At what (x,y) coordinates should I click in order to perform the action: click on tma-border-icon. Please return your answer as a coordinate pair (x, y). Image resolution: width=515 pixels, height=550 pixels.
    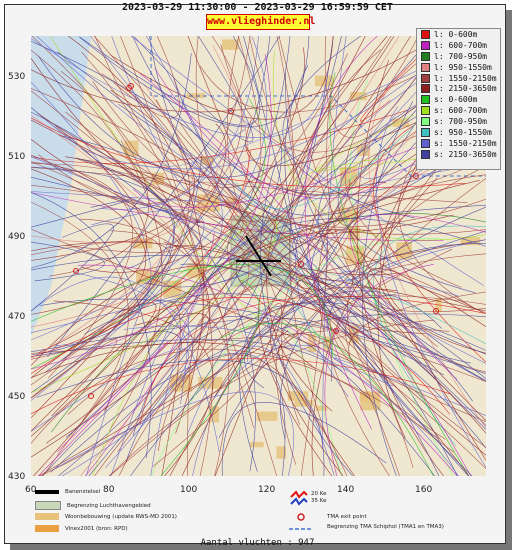
    Looking at the image, I should click on (301, 530).